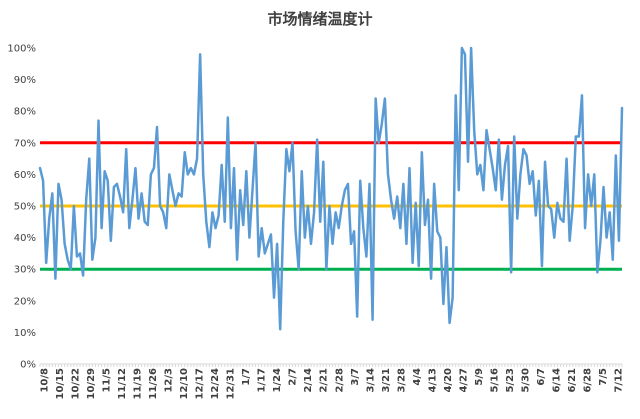 This screenshot has height=419, width=640. I want to click on y-tick-label: 90%, so click(25, 80).